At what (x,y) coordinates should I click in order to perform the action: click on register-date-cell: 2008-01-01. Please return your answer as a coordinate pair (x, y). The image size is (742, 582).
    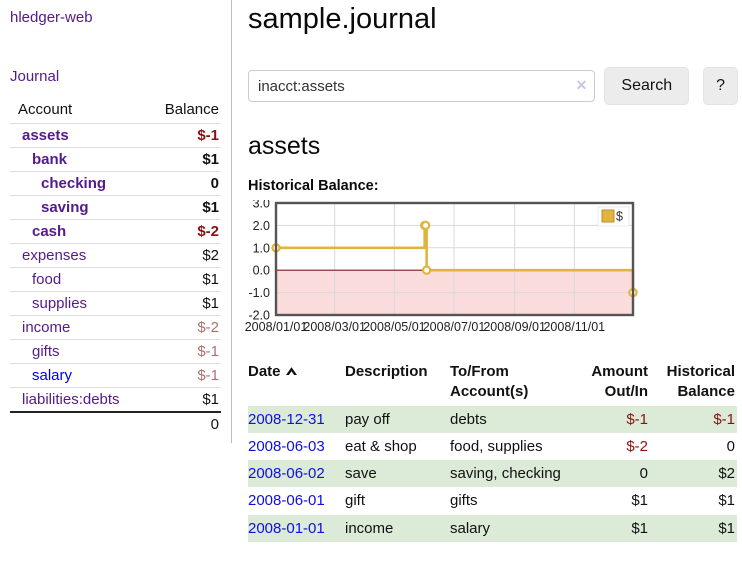
    Looking at the image, I should click on (296, 528).